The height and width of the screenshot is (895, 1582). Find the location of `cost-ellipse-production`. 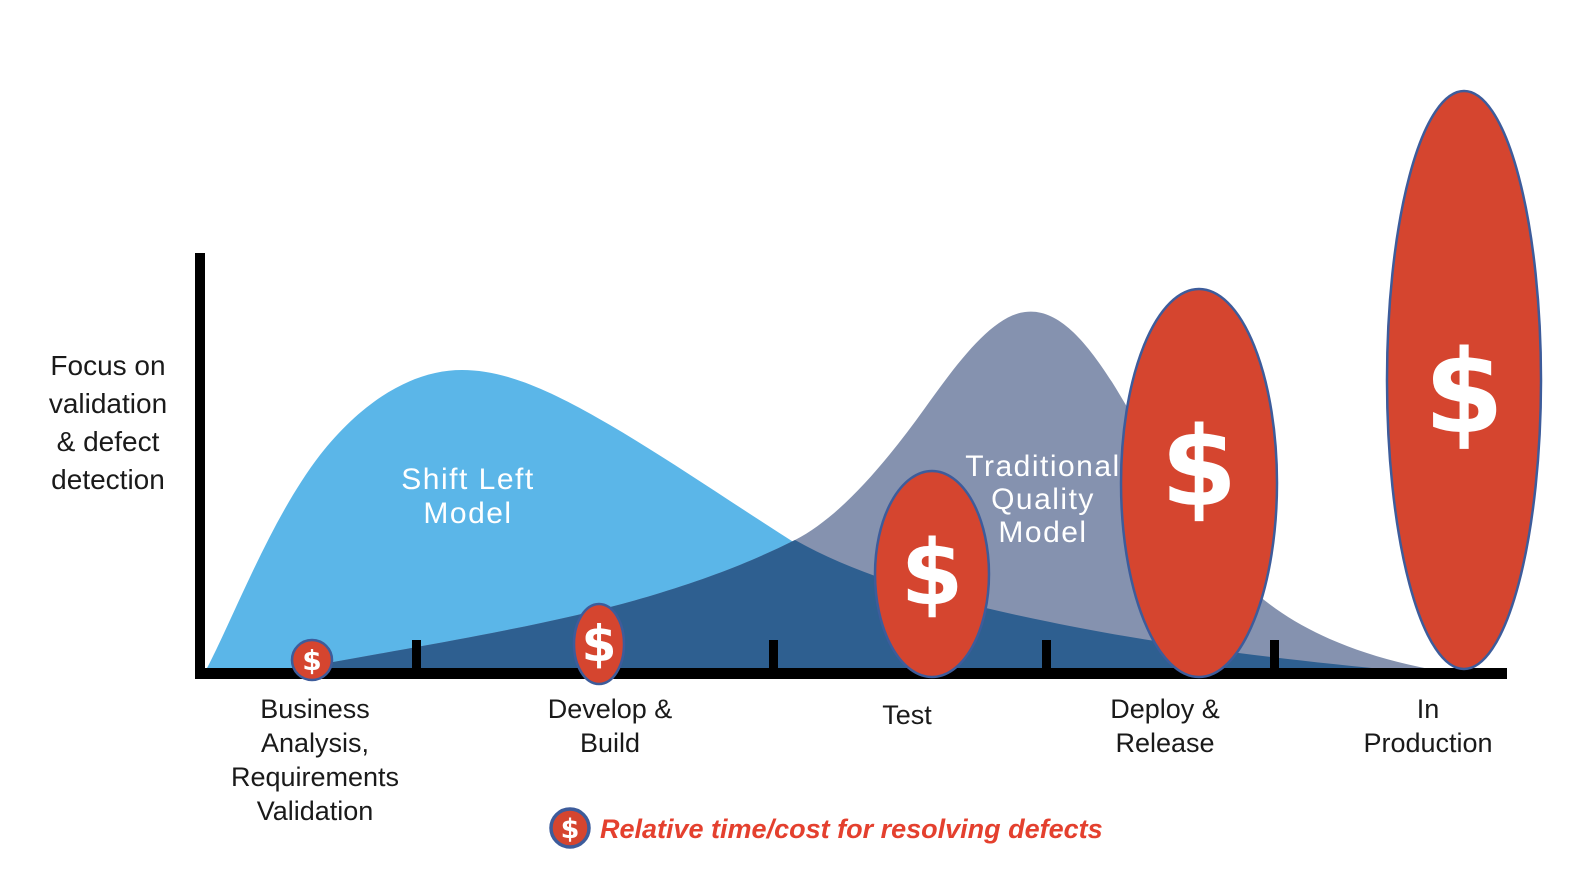

cost-ellipse-production is located at coordinates (1464, 380).